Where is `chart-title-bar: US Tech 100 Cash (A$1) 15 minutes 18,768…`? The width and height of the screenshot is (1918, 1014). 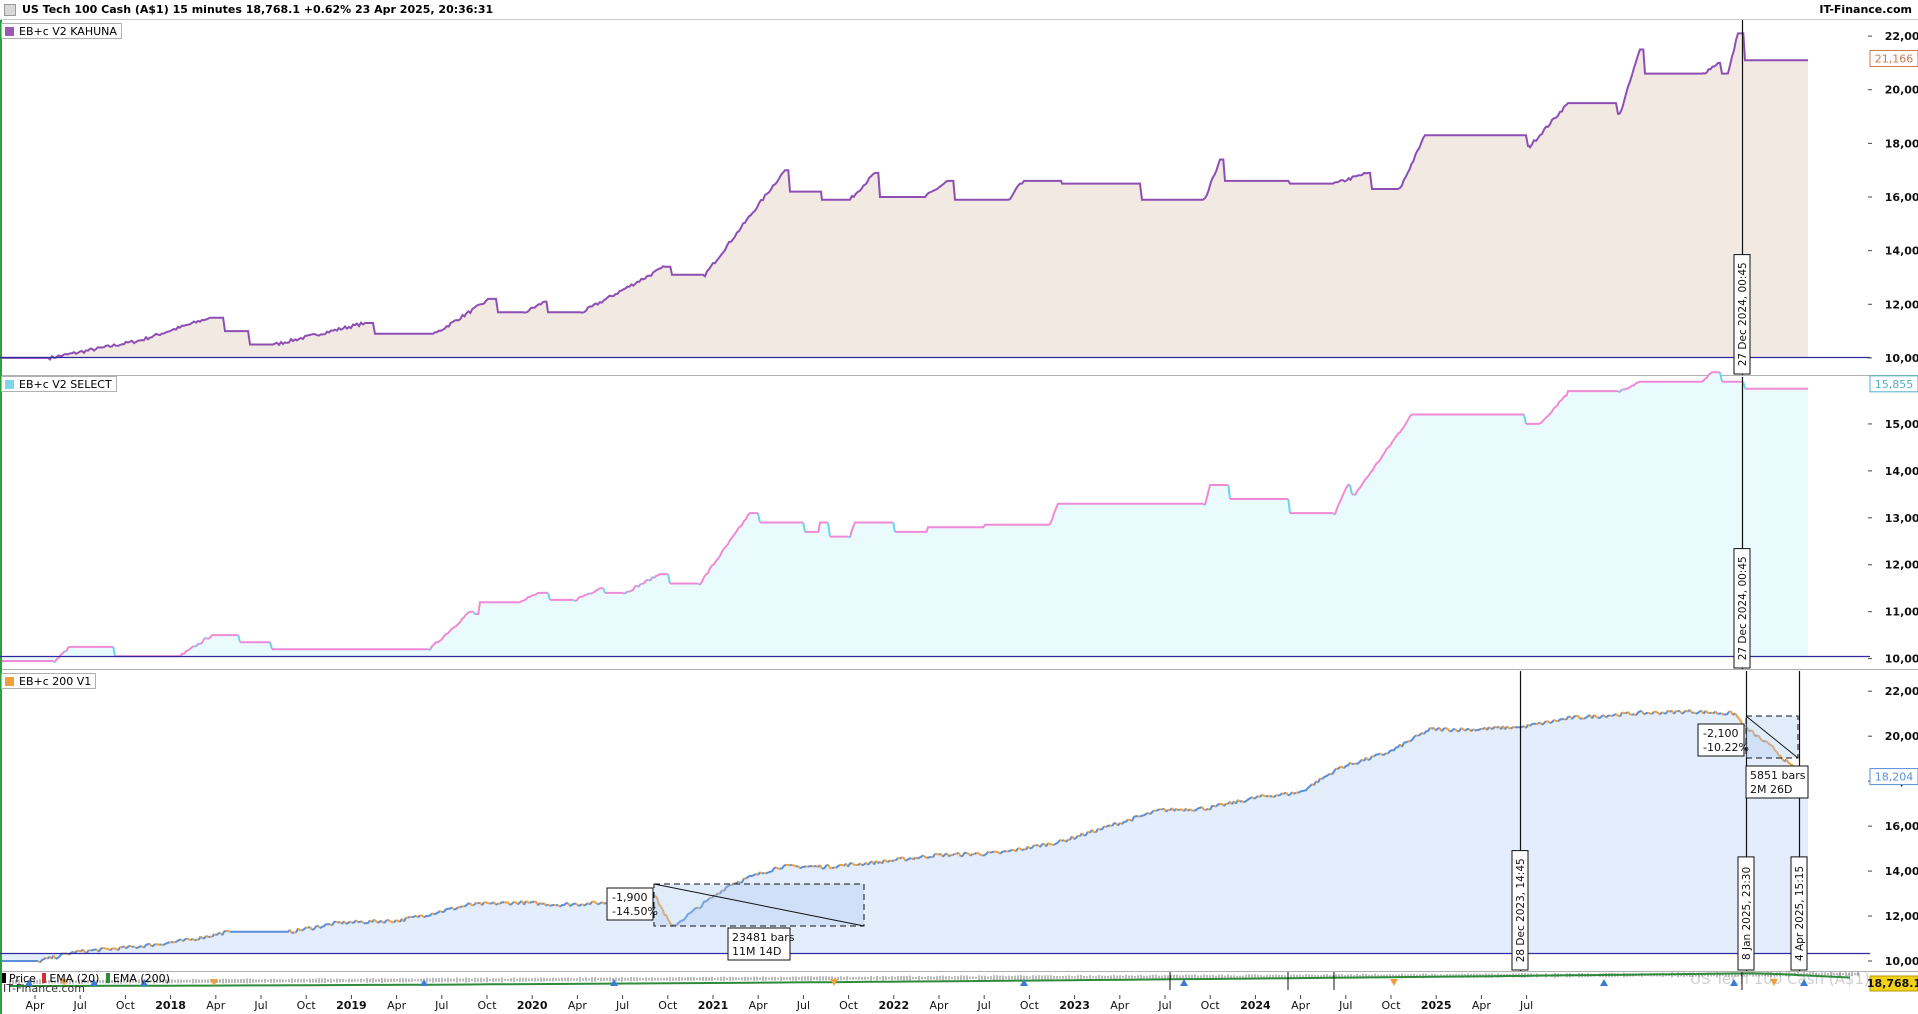 chart-title-bar: US Tech 100 Cash (A$1) 15 minutes 18,768… is located at coordinates (959, 10).